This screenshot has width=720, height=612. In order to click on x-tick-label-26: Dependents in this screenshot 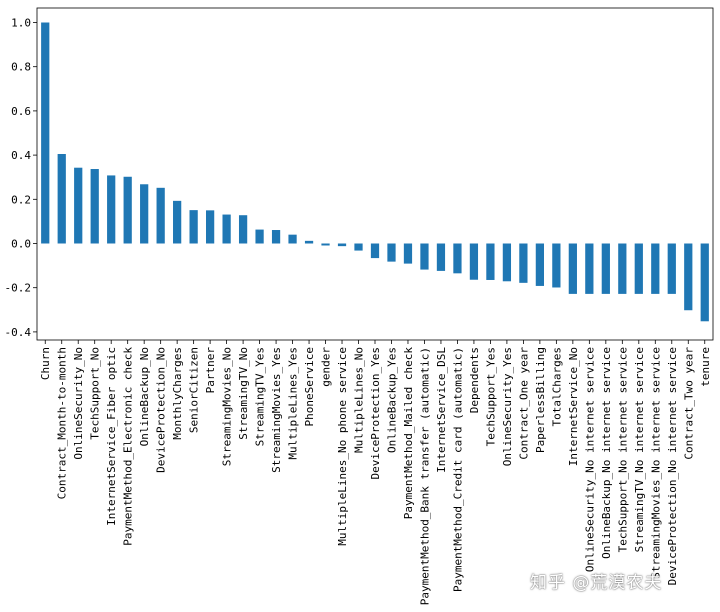, I will do `click(474, 380)`.